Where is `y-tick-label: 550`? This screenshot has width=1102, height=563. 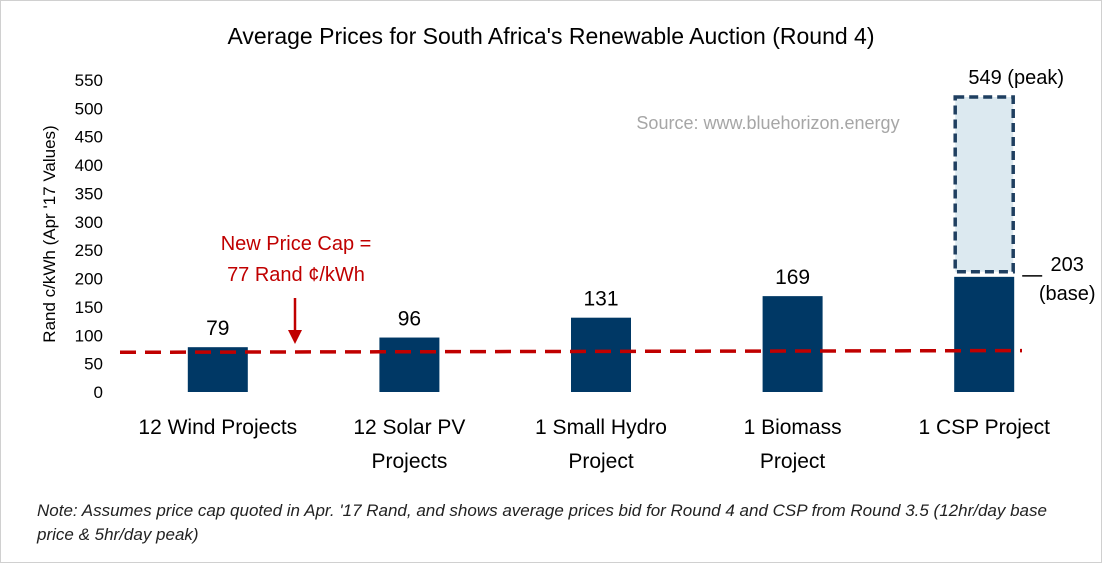
y-tick-label: 550 is located at coordinates (89, 80).